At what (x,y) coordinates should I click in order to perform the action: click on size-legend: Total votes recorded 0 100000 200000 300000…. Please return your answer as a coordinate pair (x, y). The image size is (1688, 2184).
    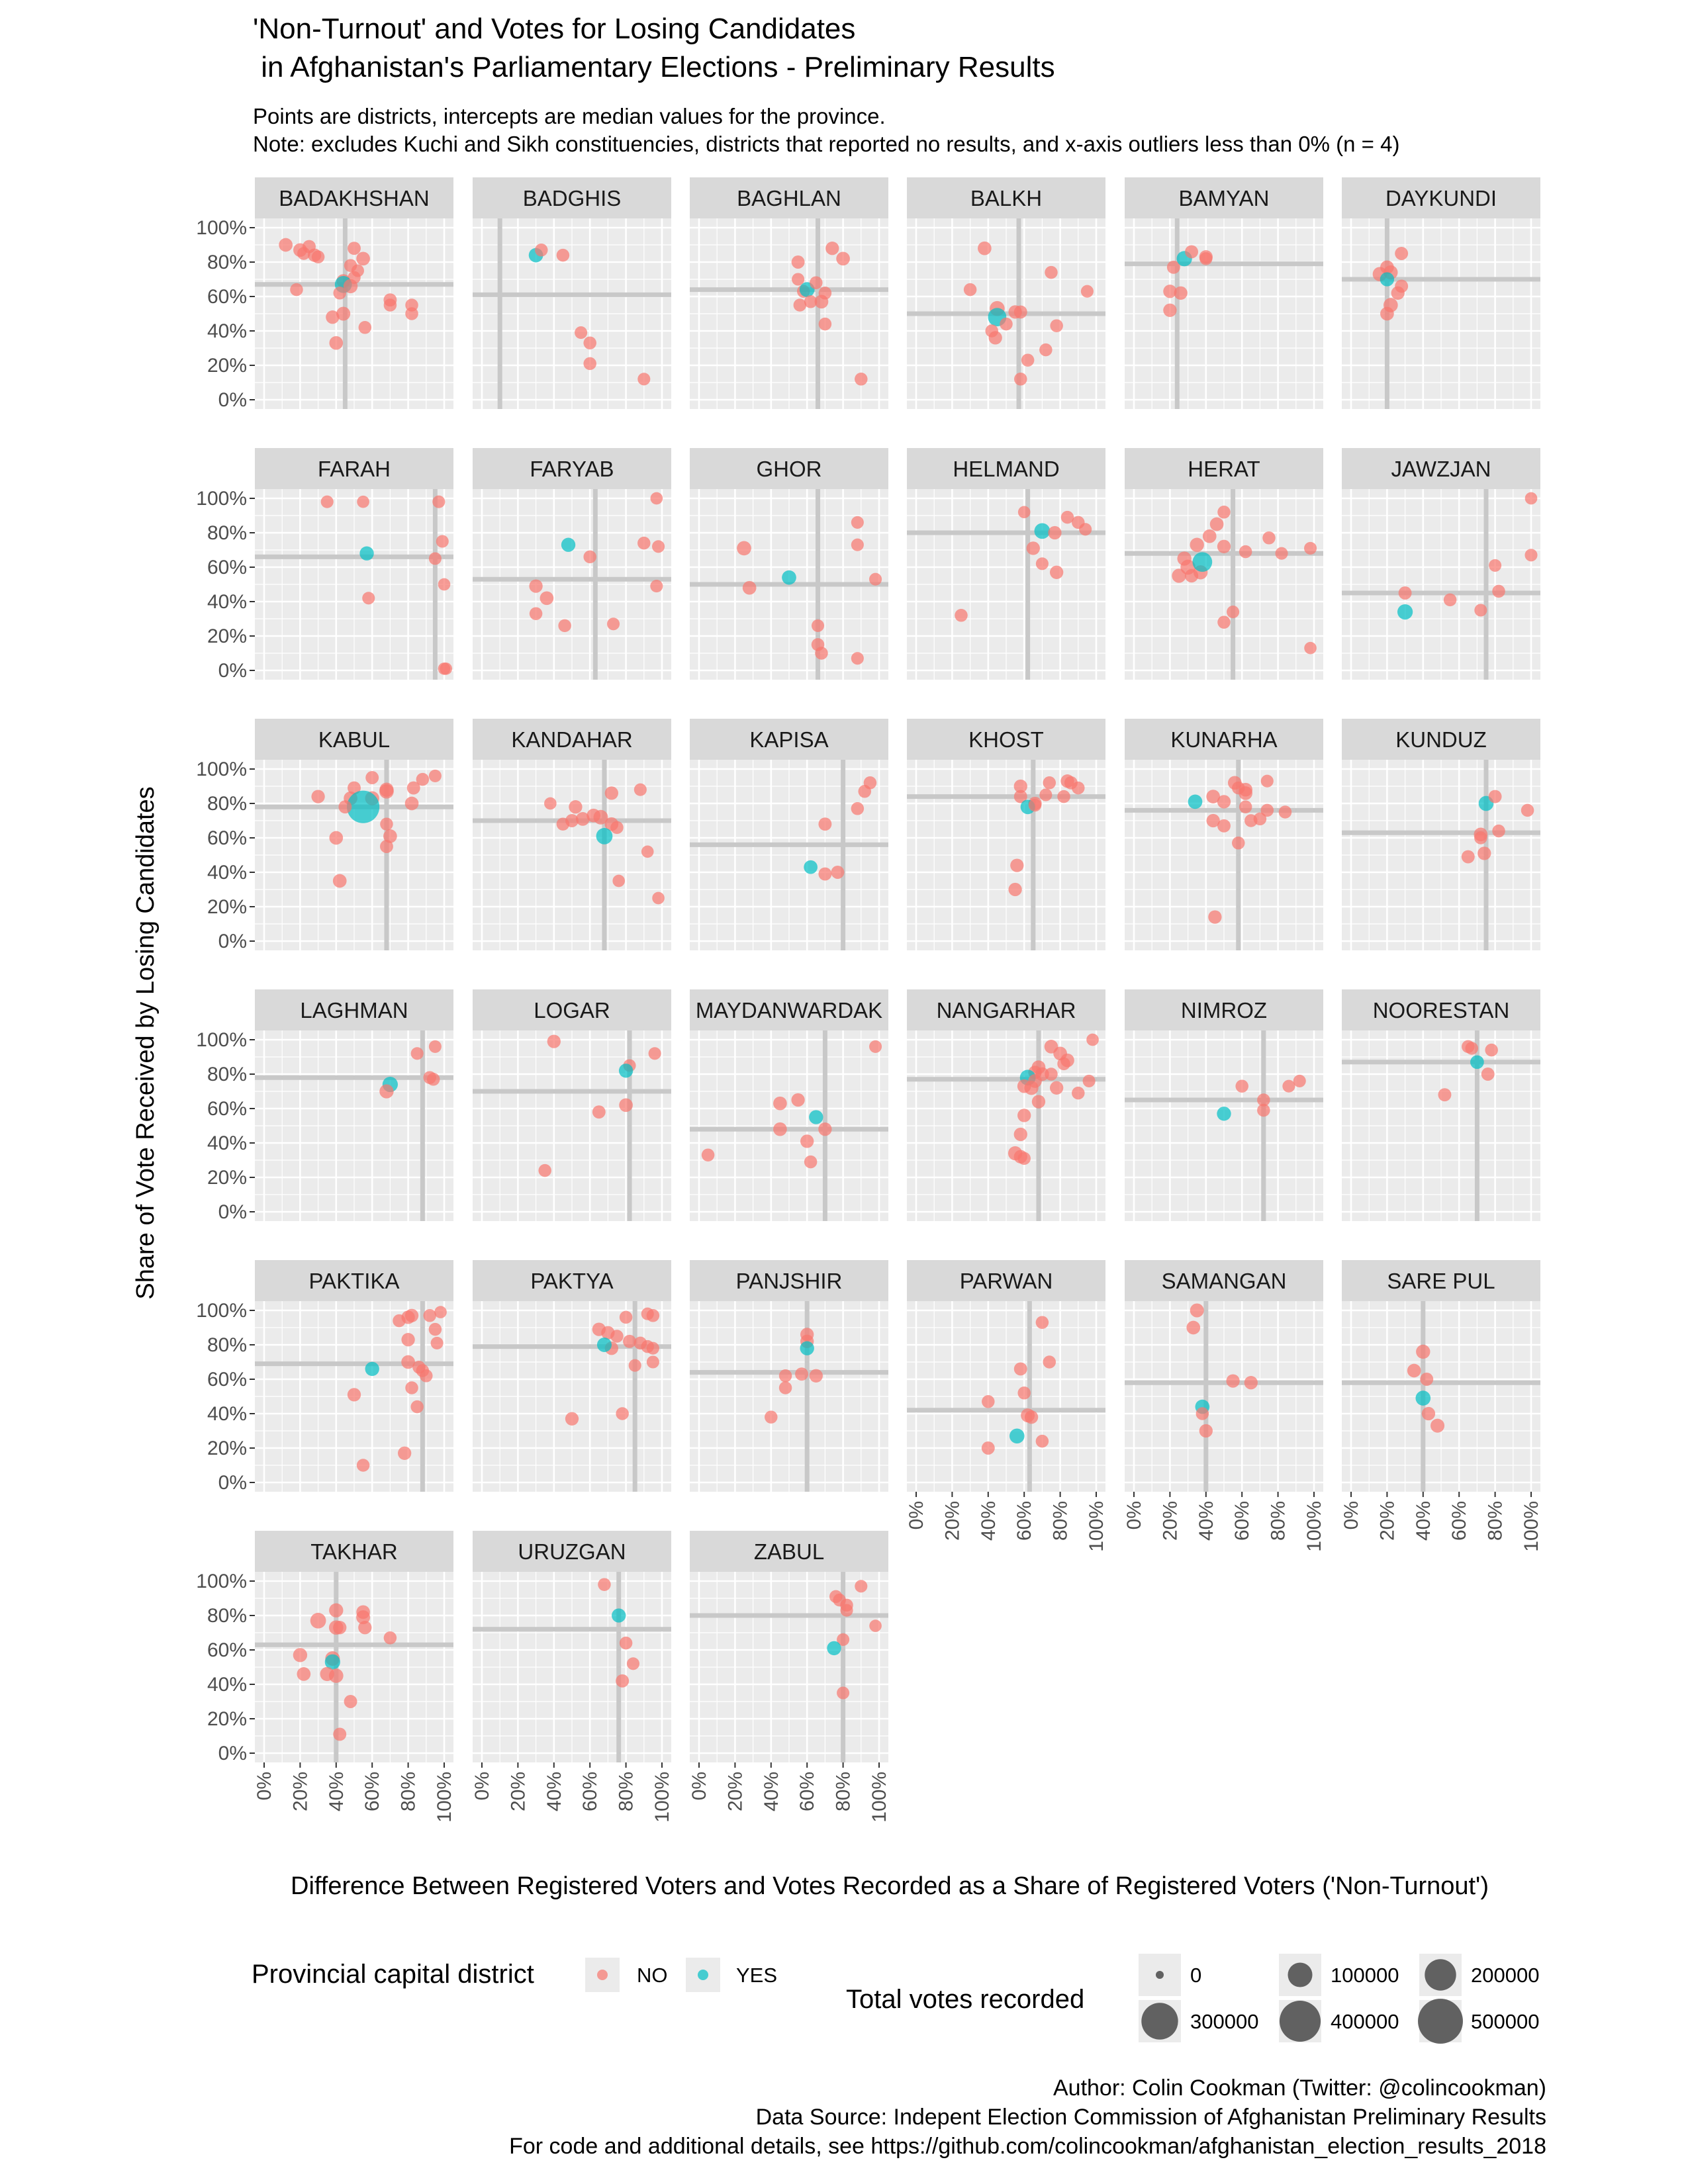
    Looking at the image, I should click on (1192, 1999).